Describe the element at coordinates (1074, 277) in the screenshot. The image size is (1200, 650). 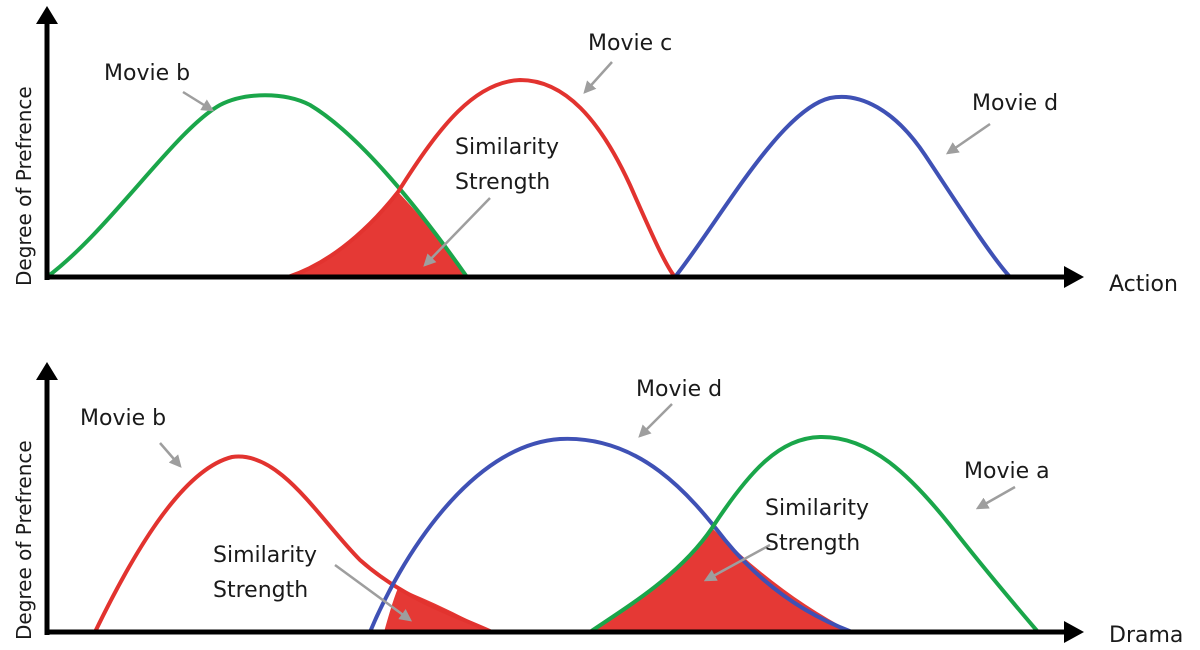
I see `top-x-axis-arrow` at that location.